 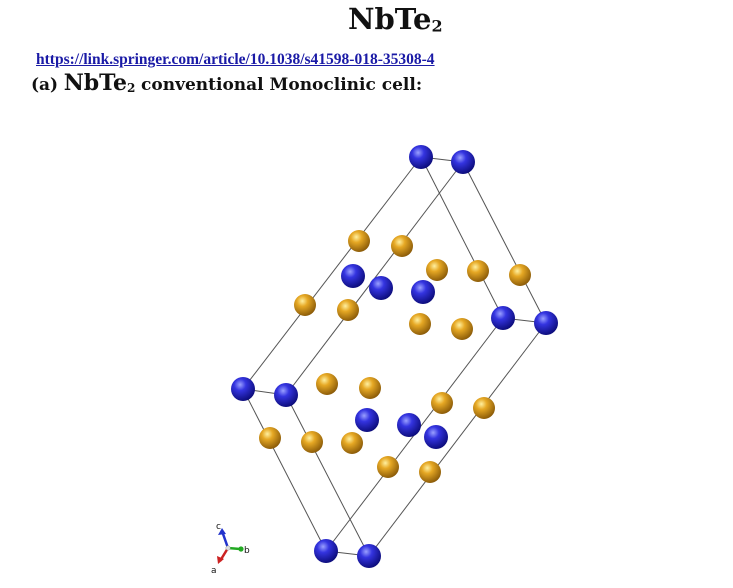 What do you see at coordinates (241, 549) in the screenshot?
I see `b-axis-end` at bounding box center [241, 549].